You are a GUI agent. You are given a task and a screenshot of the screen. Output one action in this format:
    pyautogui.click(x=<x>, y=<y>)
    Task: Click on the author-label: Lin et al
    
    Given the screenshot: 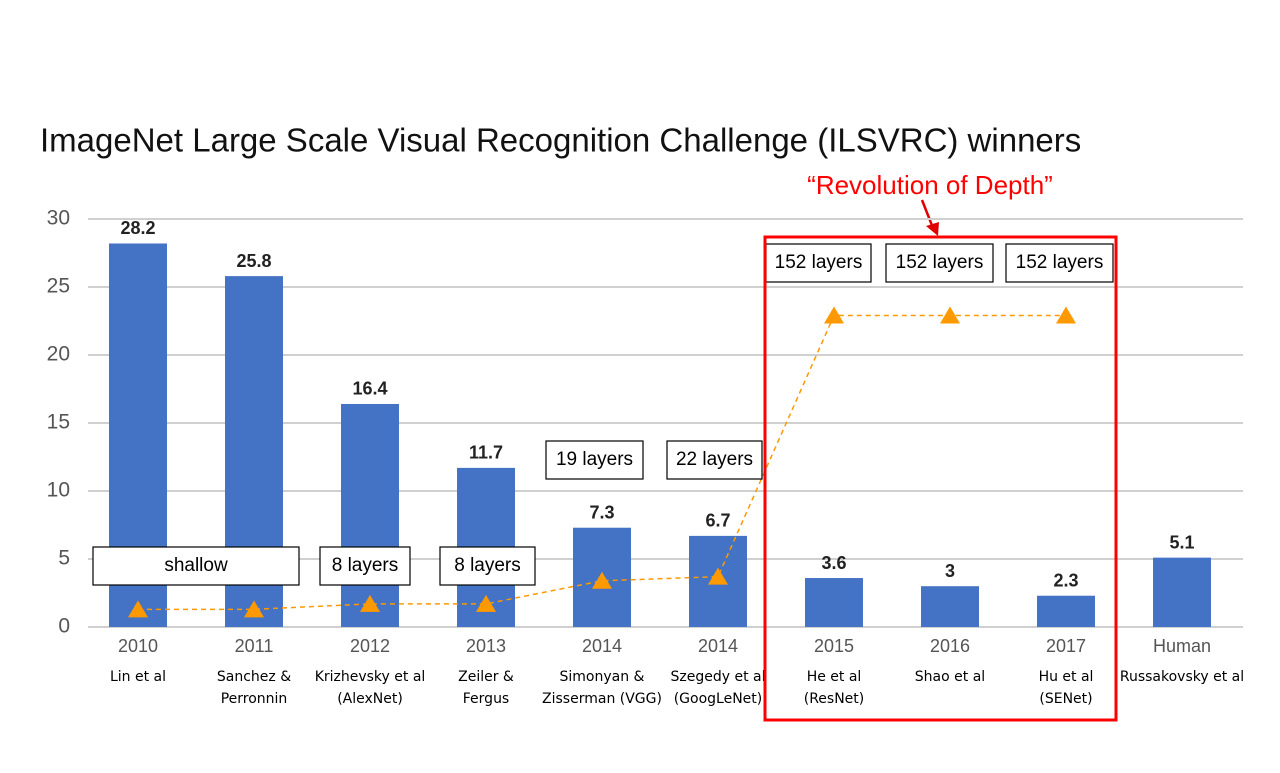 What is the action you would take?
    pyautogui.click(x=138, y=677)
    